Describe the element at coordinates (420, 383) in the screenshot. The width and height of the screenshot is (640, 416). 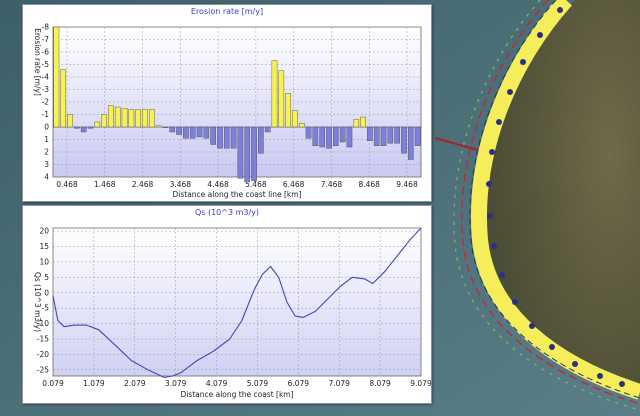
I see `x-tick-label: 9.079` at that location.